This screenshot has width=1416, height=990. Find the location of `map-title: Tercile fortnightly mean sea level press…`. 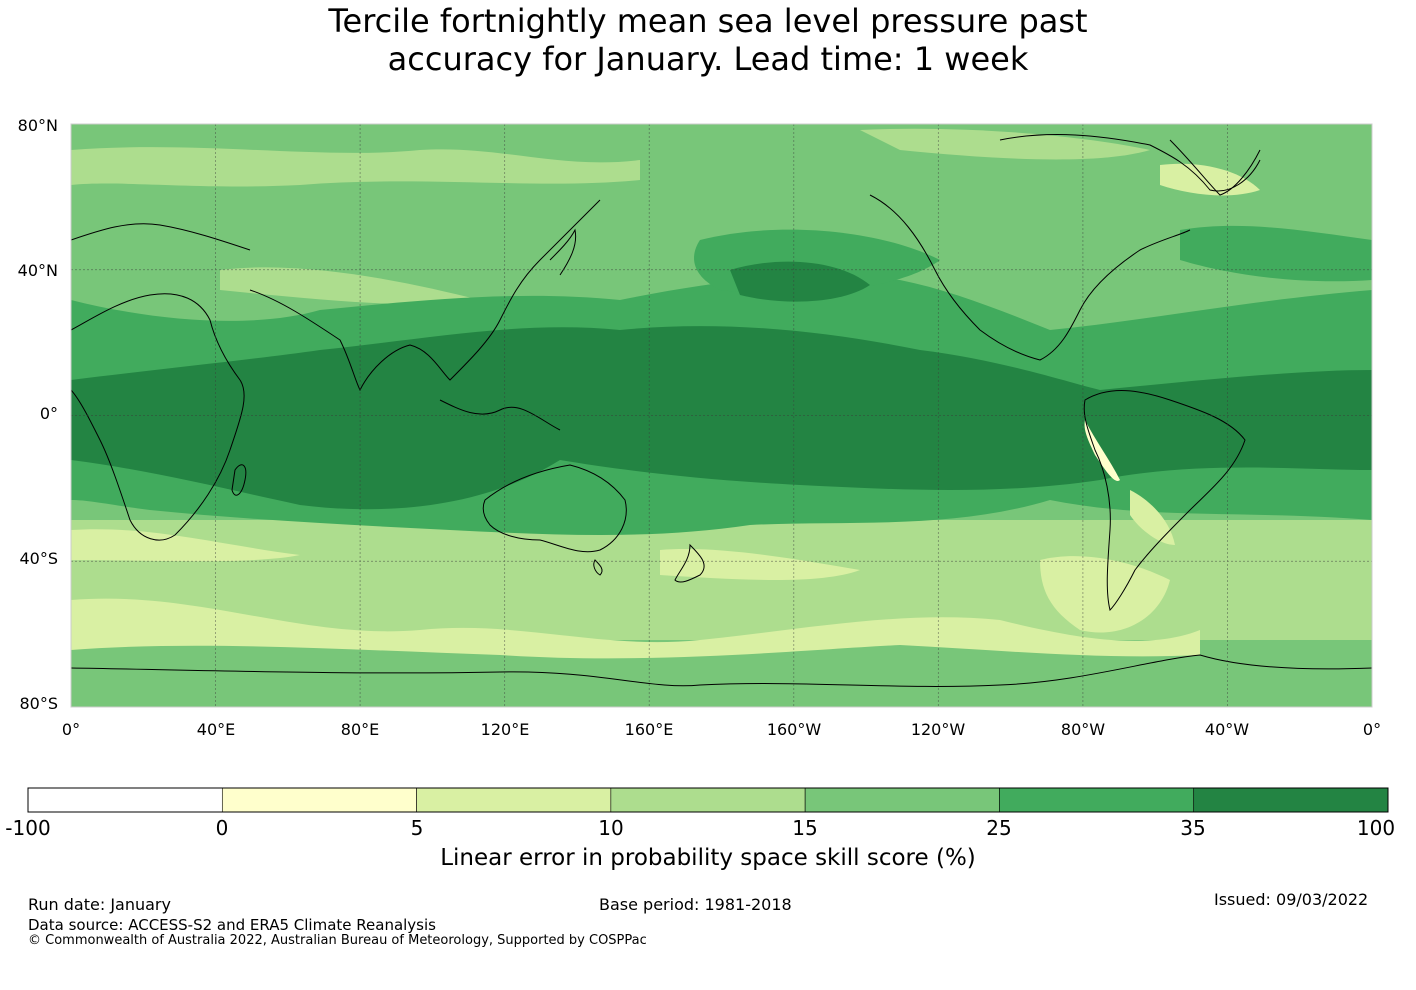

map-title: Tercile fortnightly mean sea level press… is located at coordinates (708, 40).